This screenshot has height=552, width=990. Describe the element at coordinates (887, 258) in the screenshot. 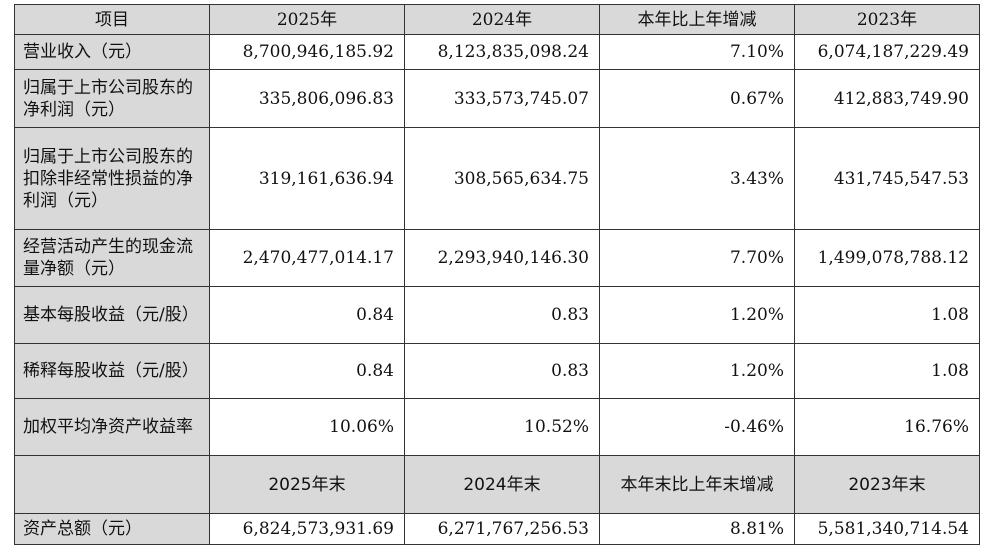

I see `value-2023: 1,499,078,788.12` at that location.